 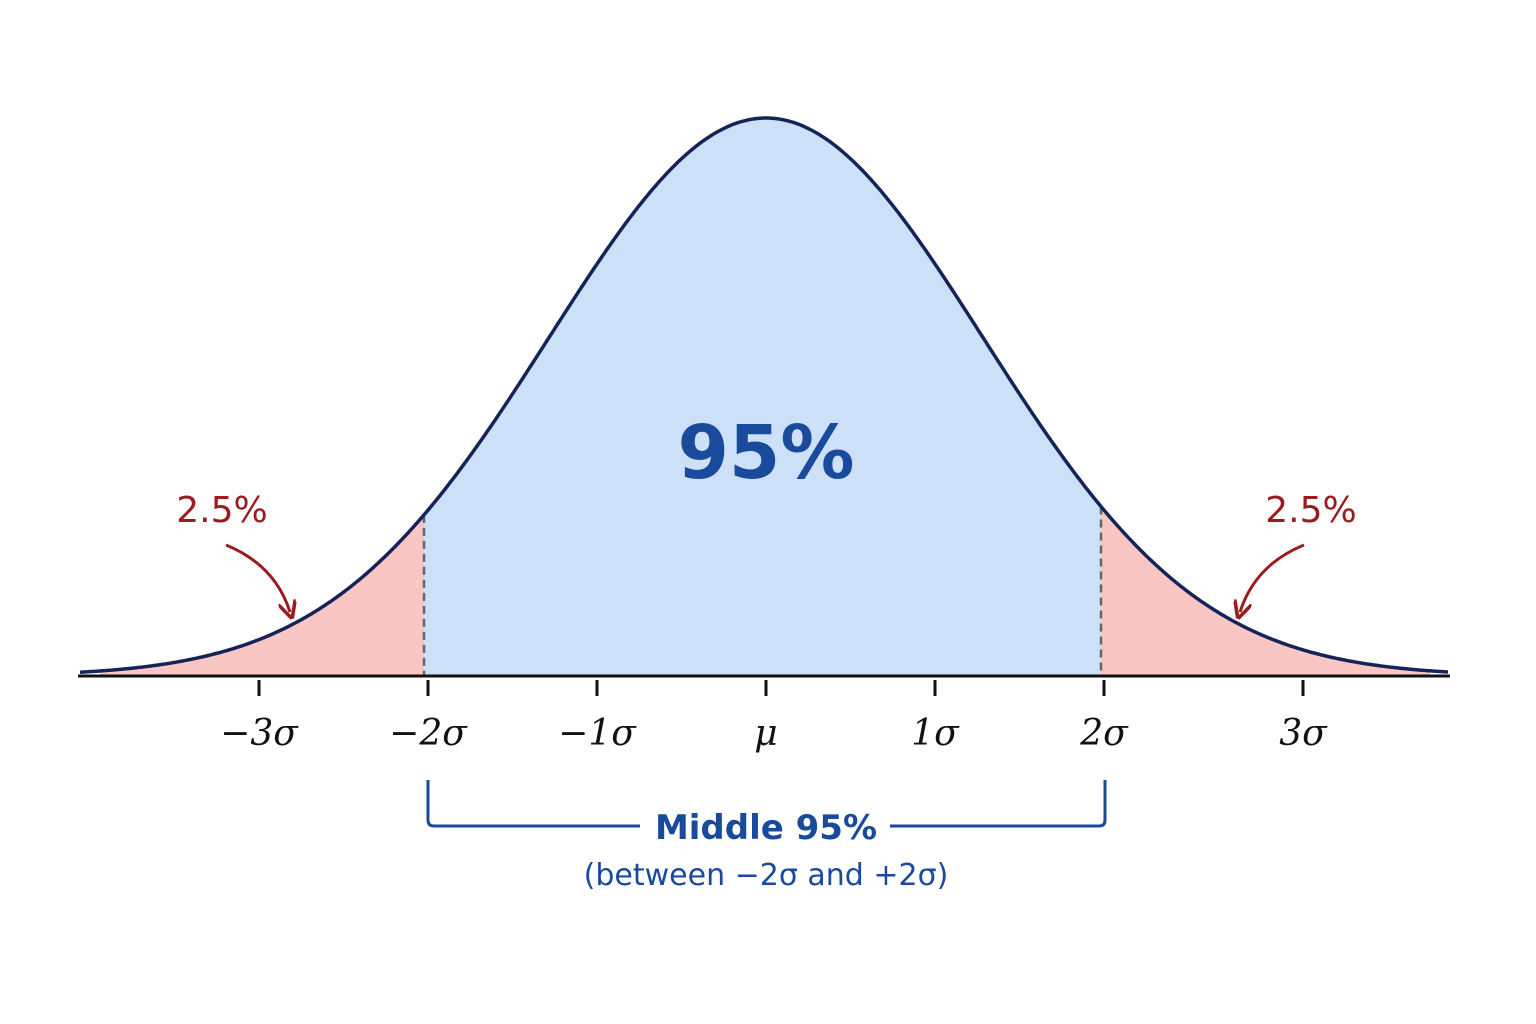 I want to click on bracket-title: Middle 95%, so click(x=766, y=828).